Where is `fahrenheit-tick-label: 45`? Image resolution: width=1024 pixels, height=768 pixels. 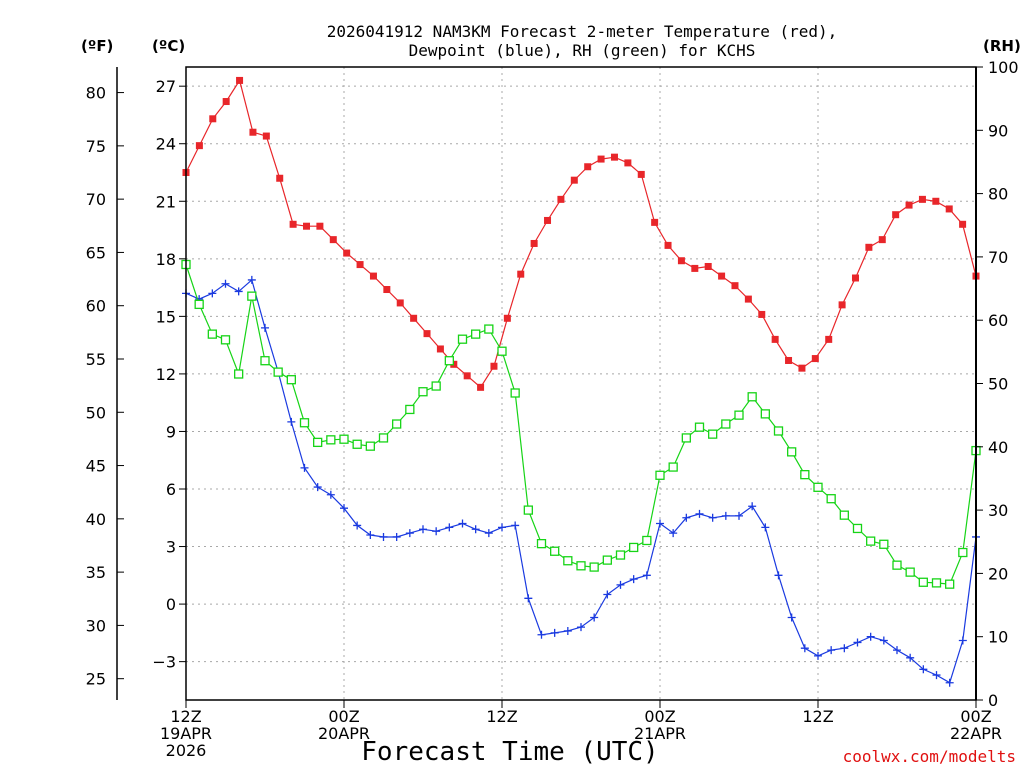 fahrenheit-tick-label: 45 is located at coordinates (96, 466).